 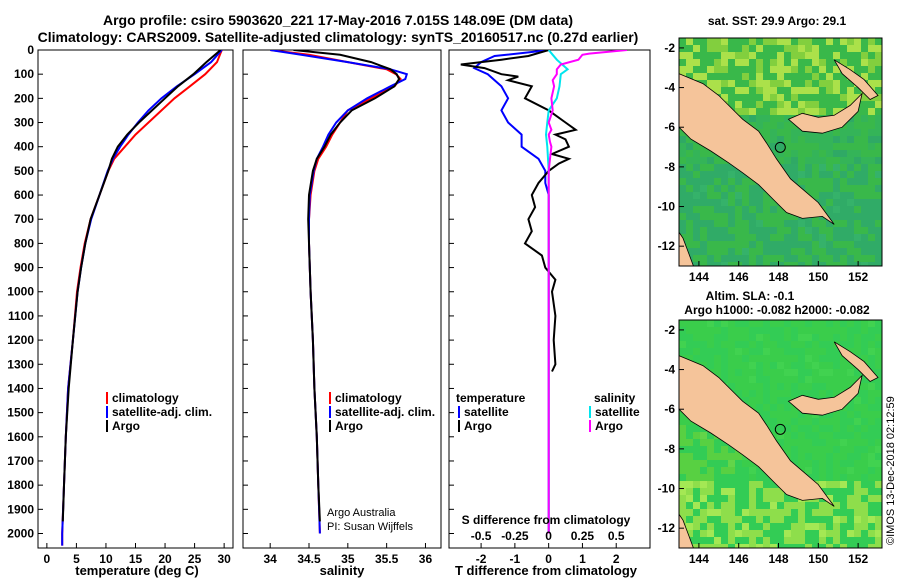 I want to click on map-y-tick-label: -8, so click(x=669, y=167).